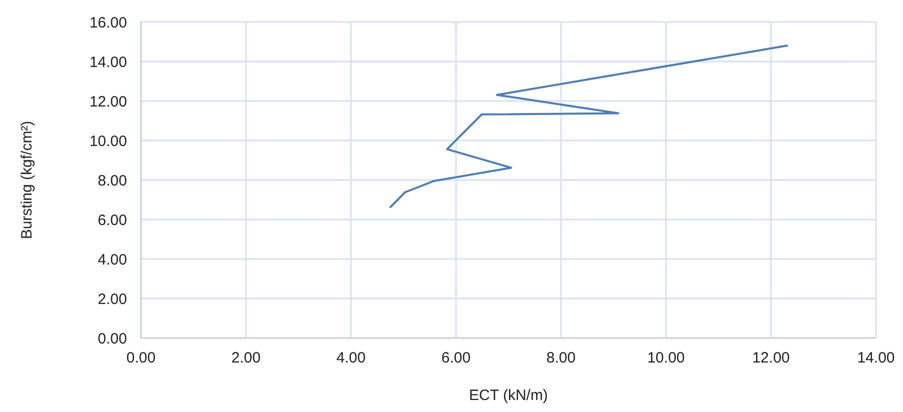 This screenshot has height=412, width=903. Describe the element at coordinates (27, 180) in the screenshot. I see `y-axis-title: Bursting (kgf/cm²)` at that location.